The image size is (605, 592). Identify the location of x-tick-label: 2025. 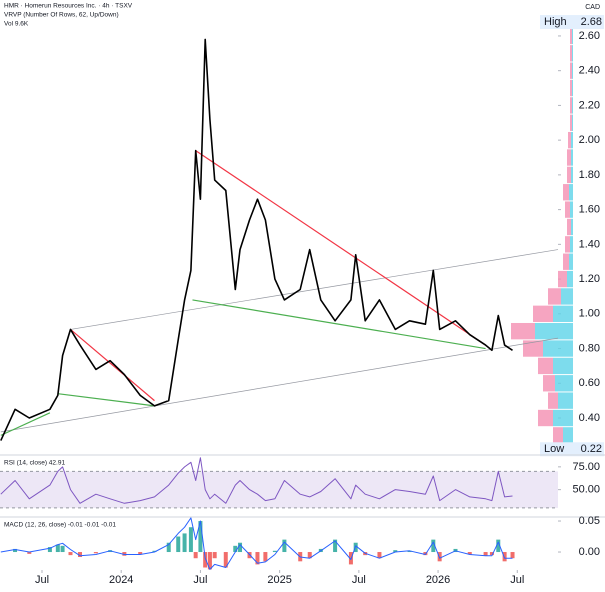
(279, 580).